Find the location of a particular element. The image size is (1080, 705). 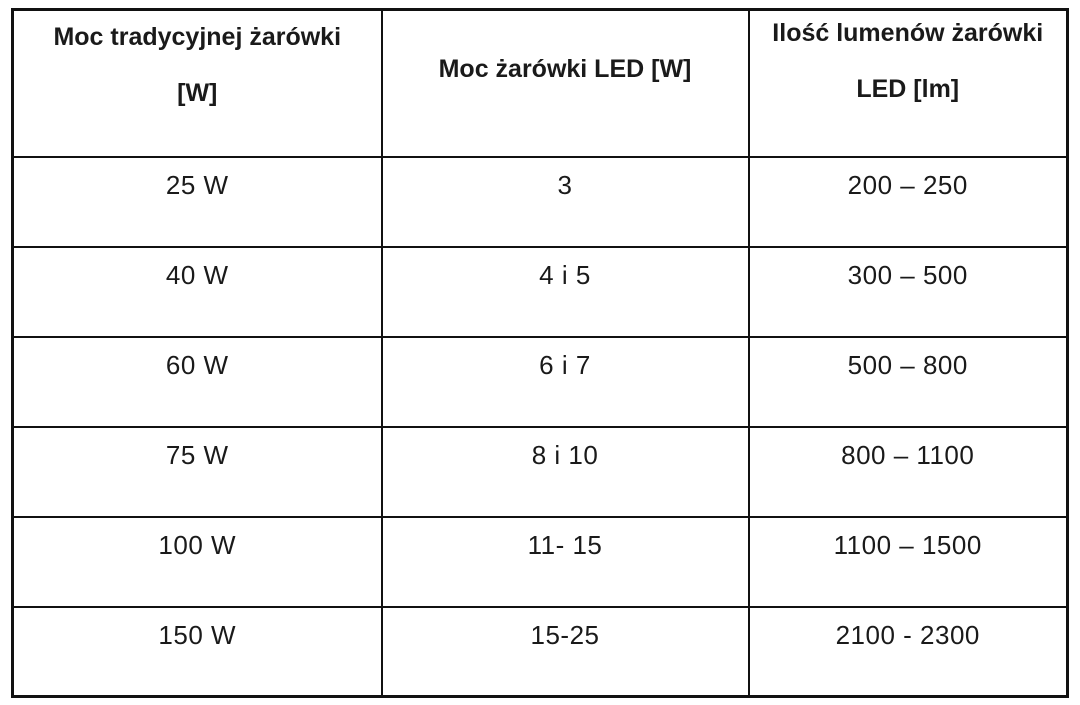

cell-led-wattage: 3 is located at coordinates (565, 201).